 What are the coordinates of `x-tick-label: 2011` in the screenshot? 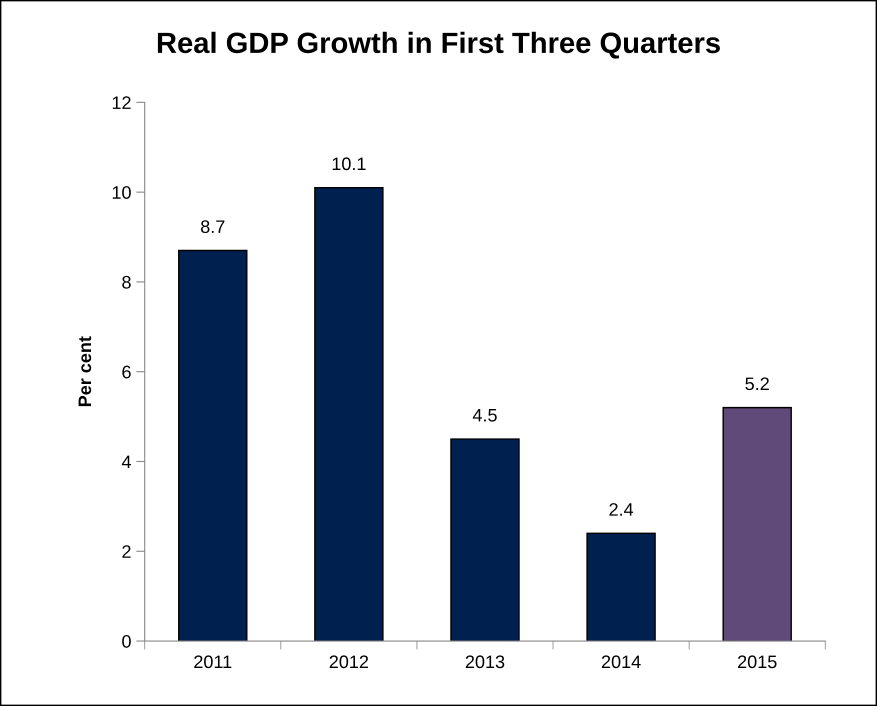 It's located at (213, 661).